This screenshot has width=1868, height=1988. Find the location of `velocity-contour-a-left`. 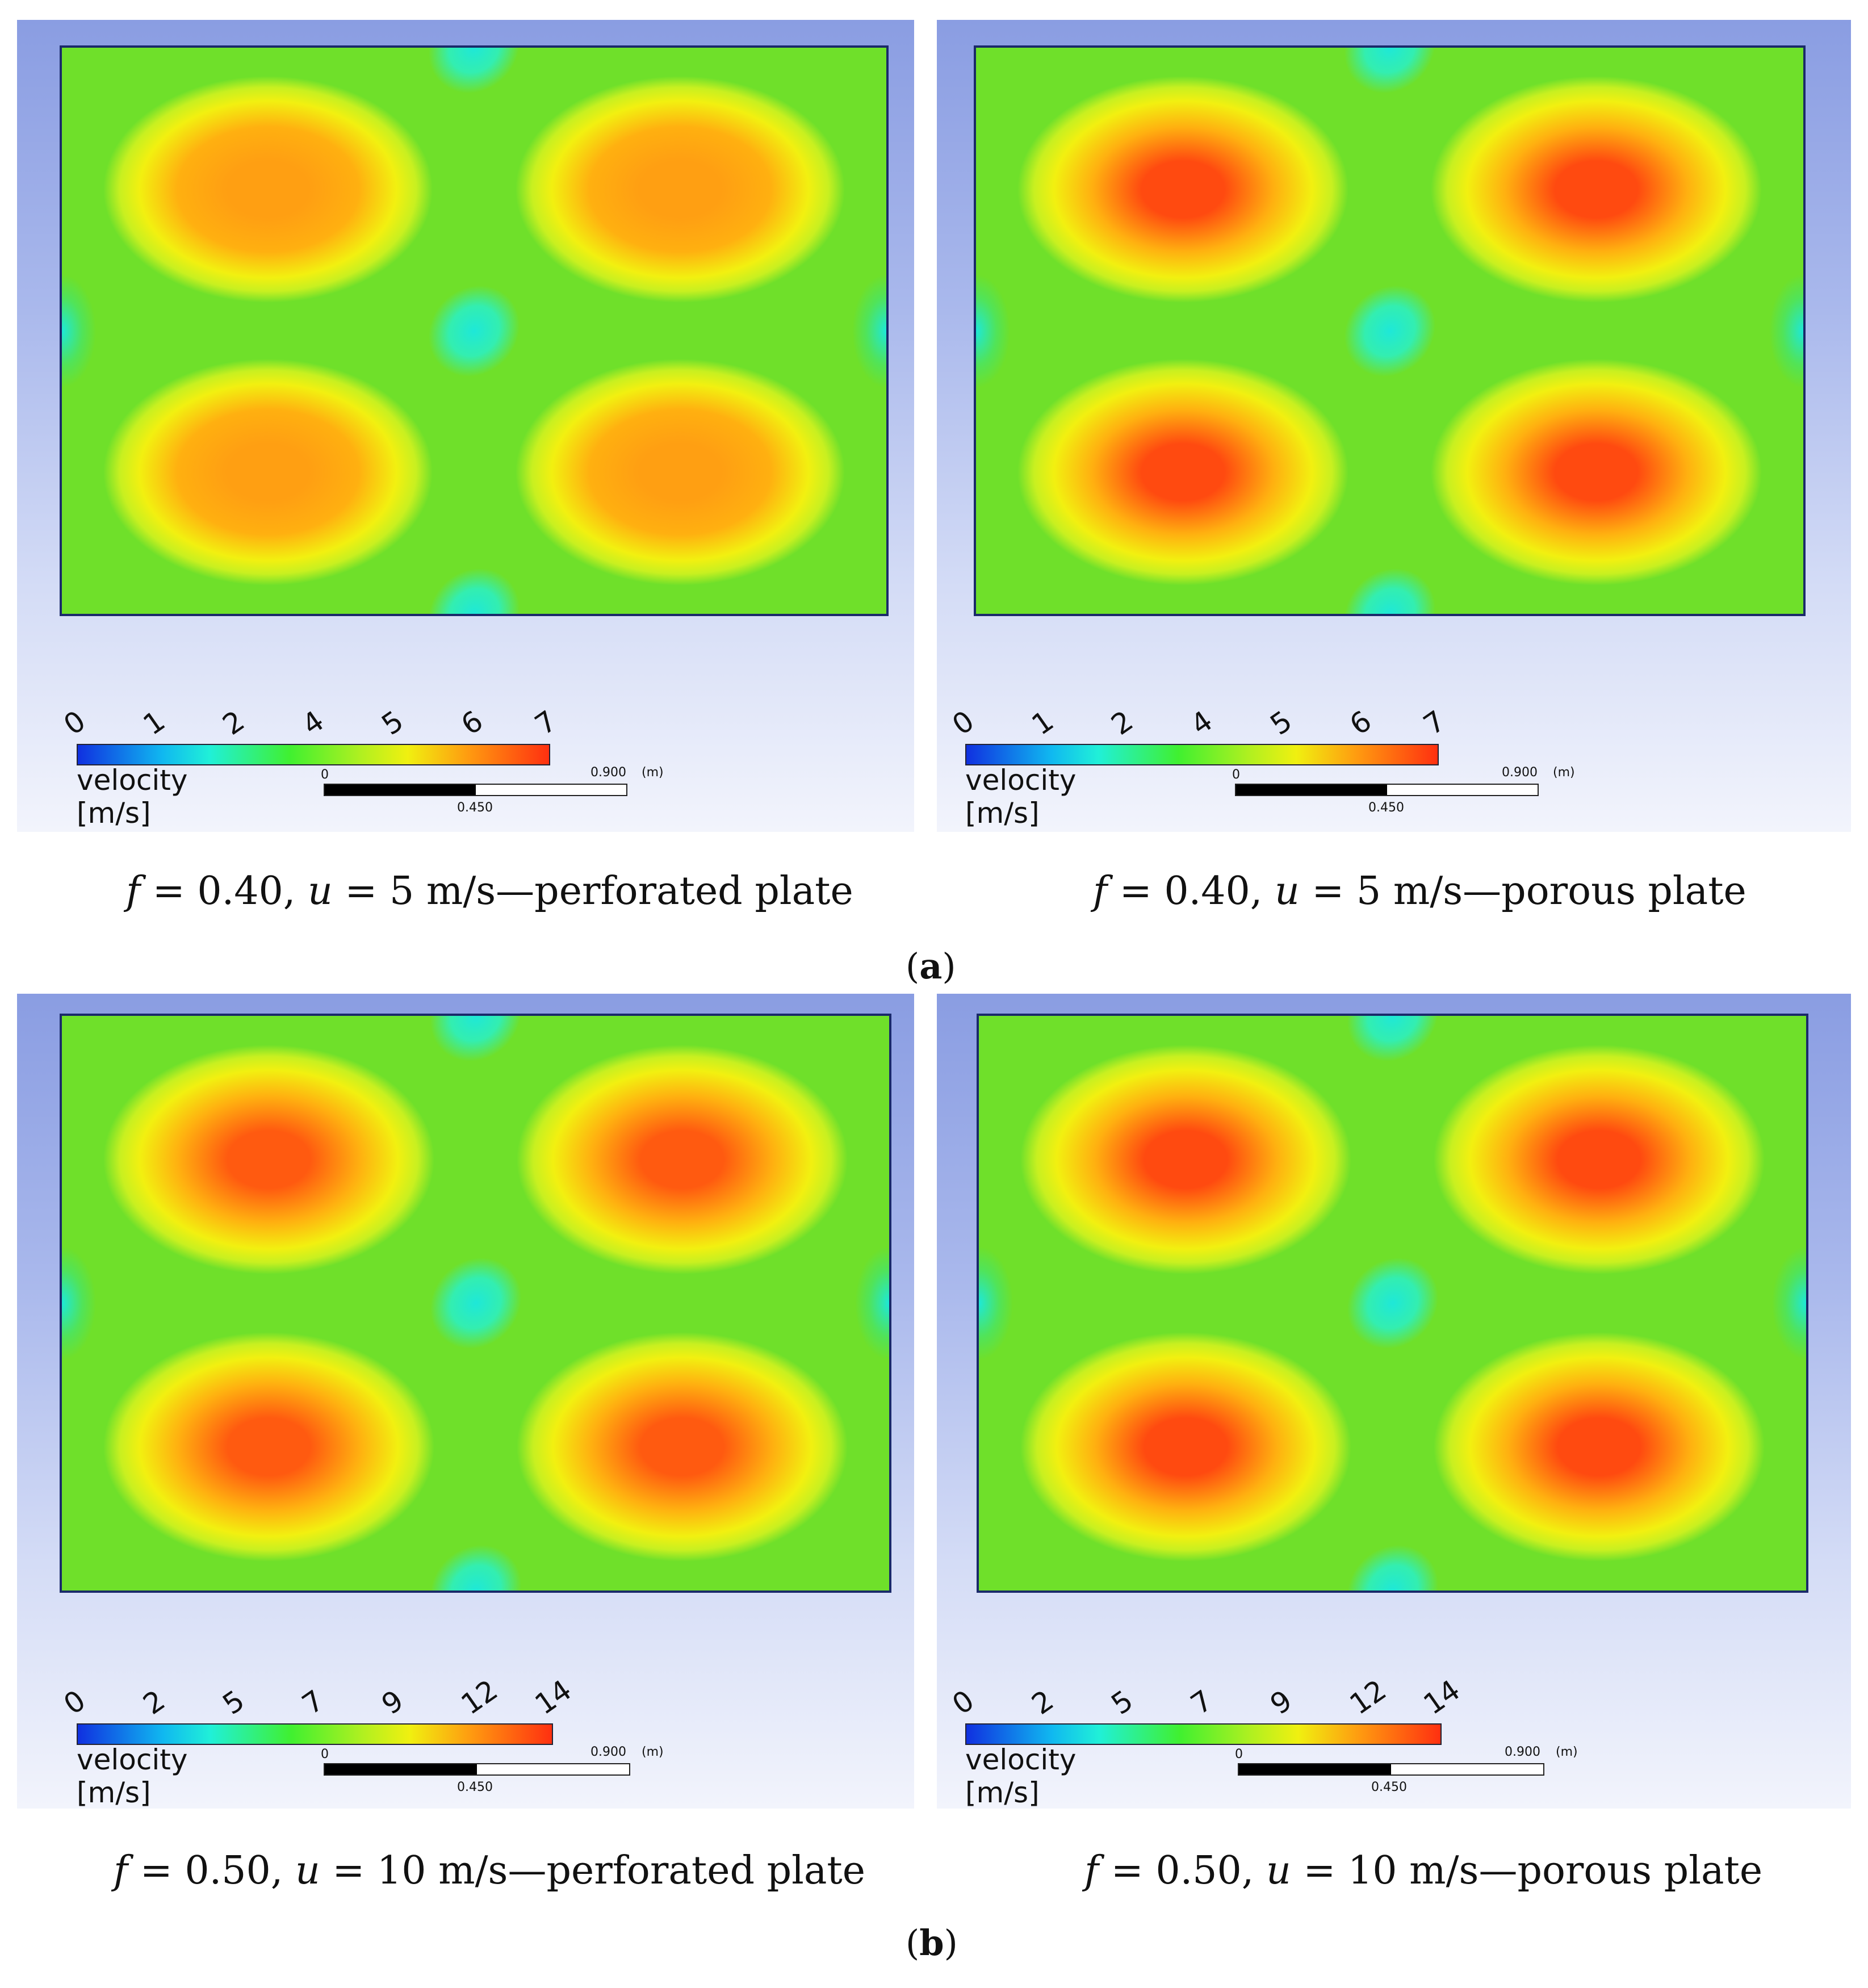

velocity-contour-a-left is located at coordinates (474, 330).